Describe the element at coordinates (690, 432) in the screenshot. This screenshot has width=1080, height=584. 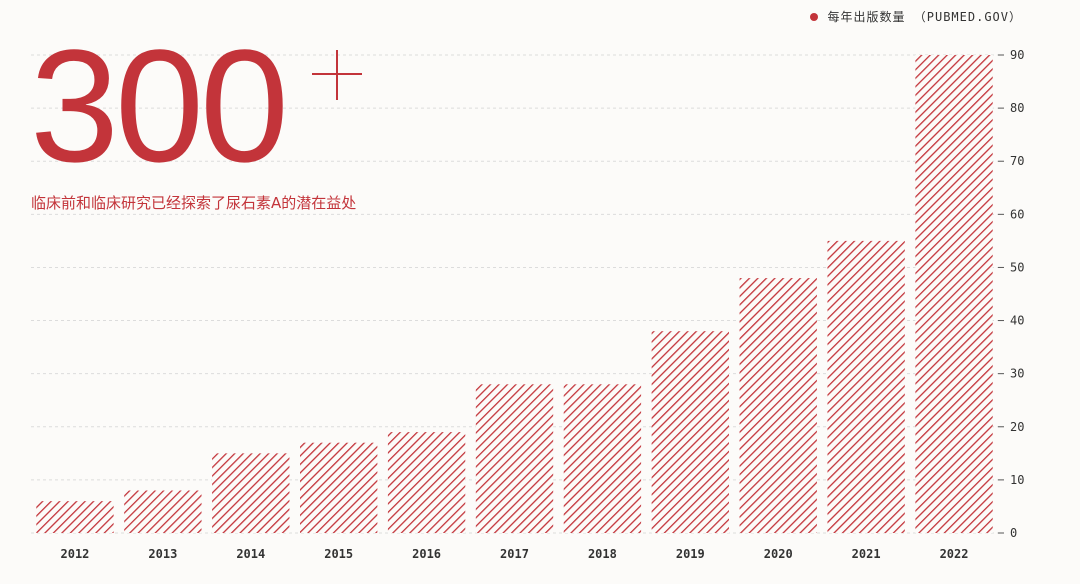
I see `bar-2019` at that location.